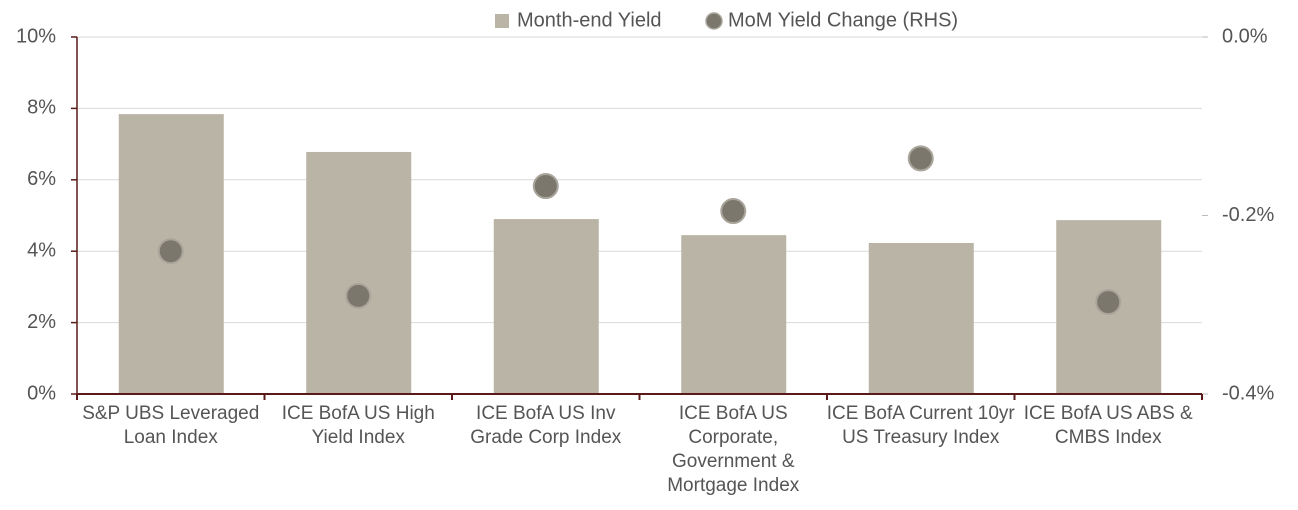 The width and height of the screenshot is (1298, 510). I want to click on y-tick-label: 6%, so click(41, 179).